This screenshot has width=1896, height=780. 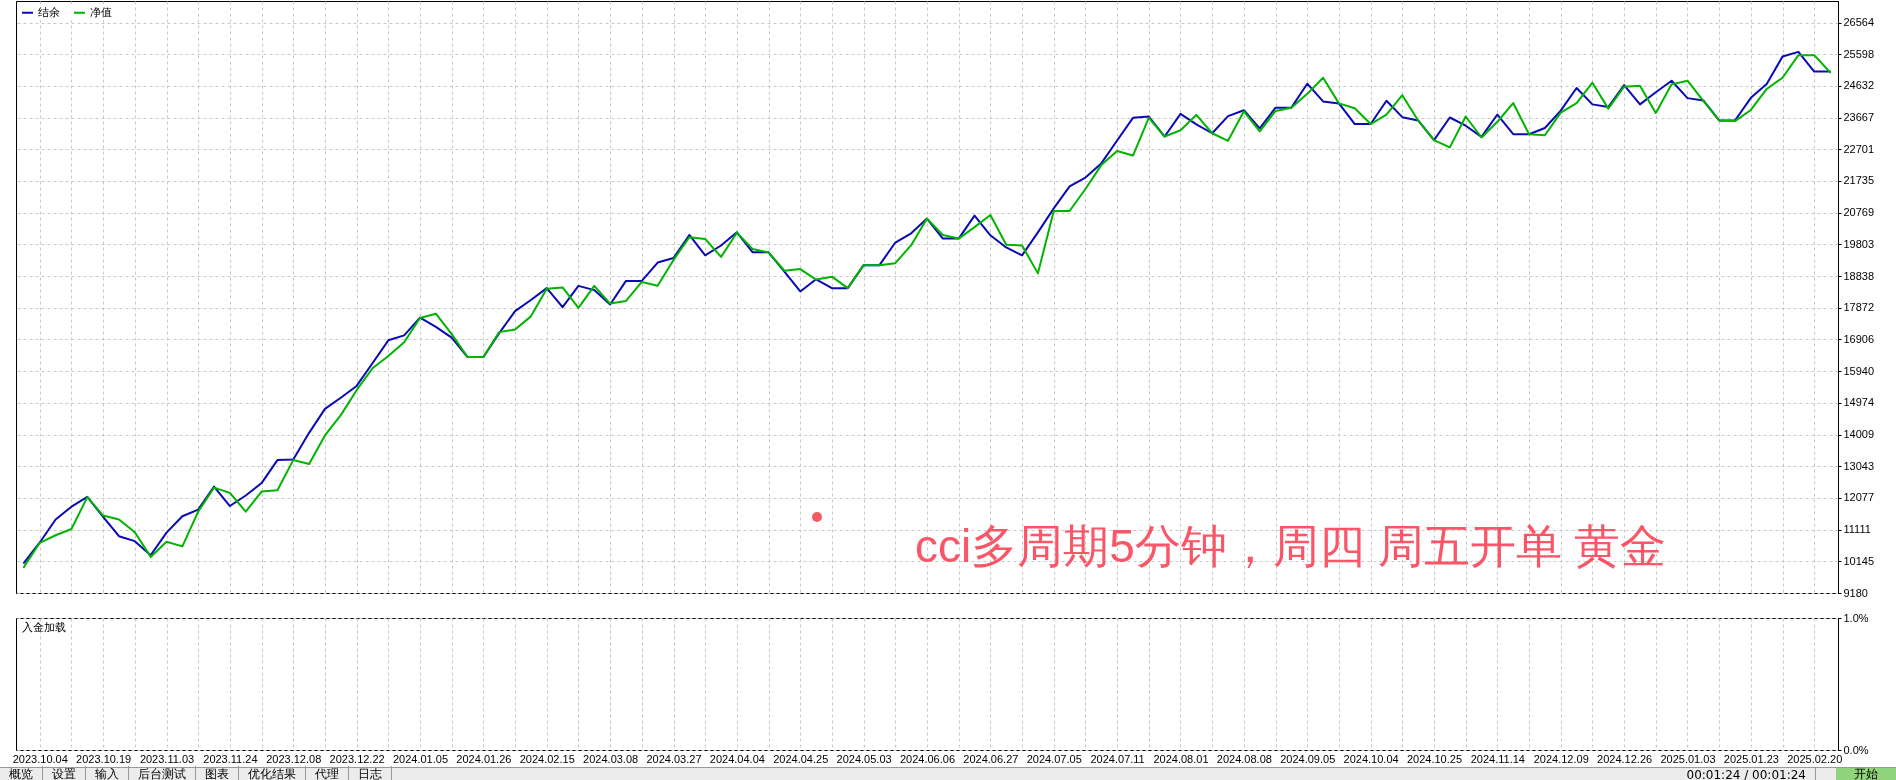 What do you see at coordinates (1688, 758) in the screenshot?
I see `x-tick-label: 2025.01.03` at bounding box center [1688, 758].